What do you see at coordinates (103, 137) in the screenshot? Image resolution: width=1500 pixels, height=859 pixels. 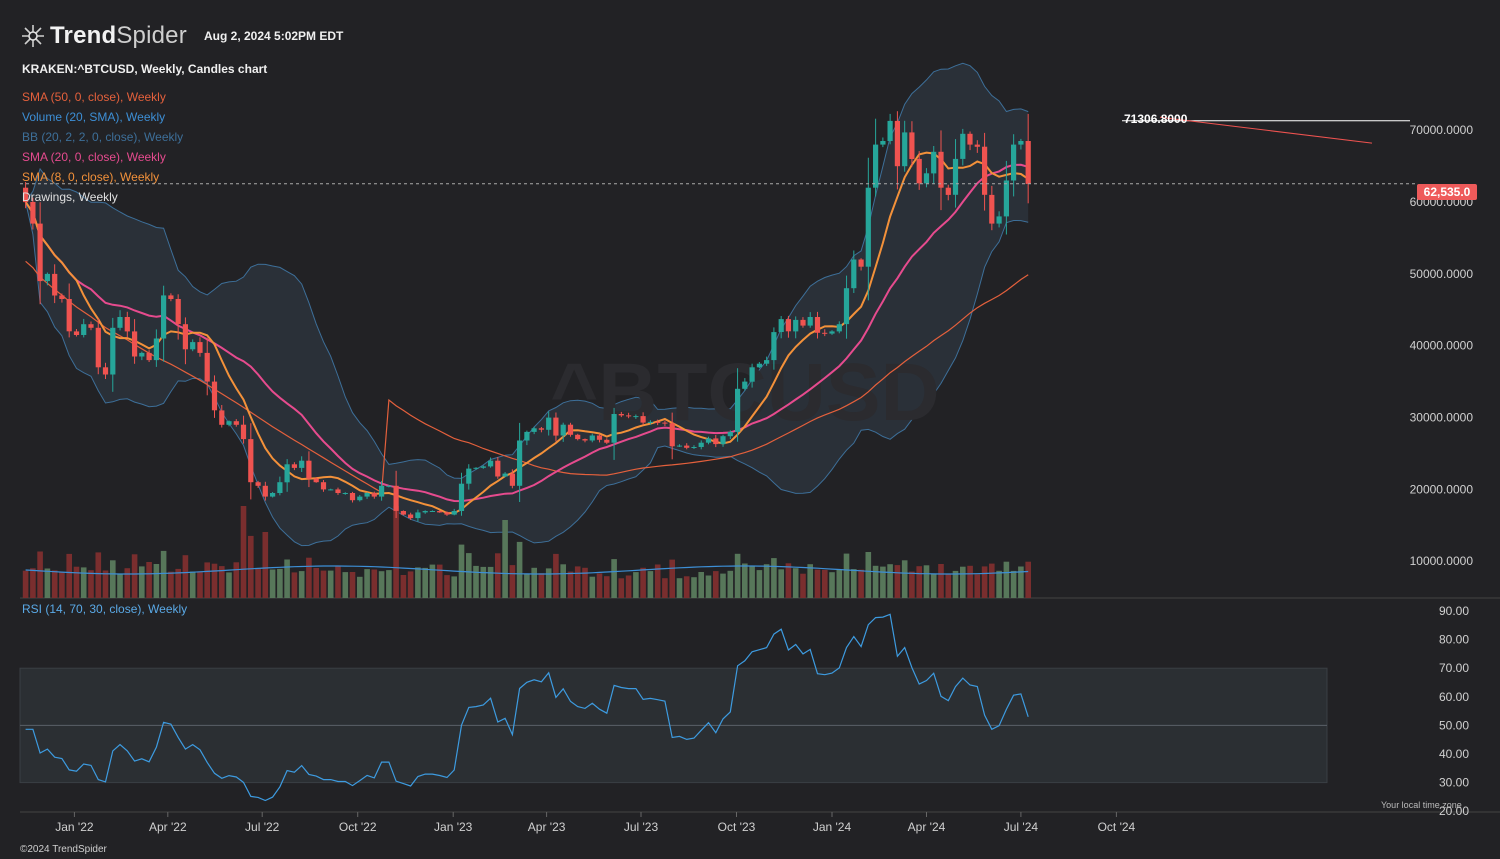 I see `legend-bollinger: BB (20, 2, 2, 0, close), Weekly` at bounding box center [103, 137].